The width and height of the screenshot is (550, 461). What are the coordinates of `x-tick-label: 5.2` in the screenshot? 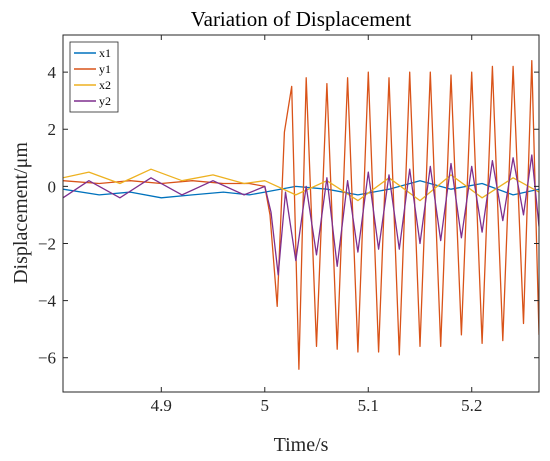 It's located at (471, 405).